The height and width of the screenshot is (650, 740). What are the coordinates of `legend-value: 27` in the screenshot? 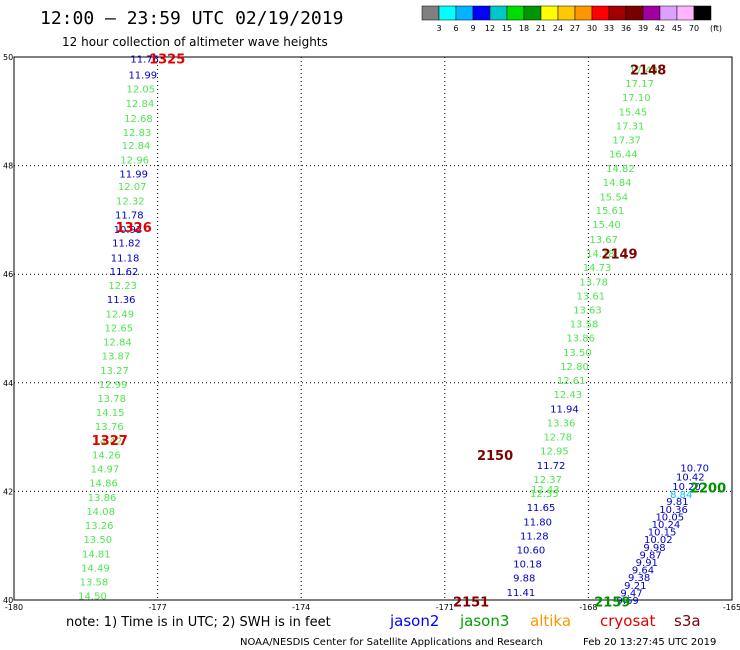 It's located at (575, 28).